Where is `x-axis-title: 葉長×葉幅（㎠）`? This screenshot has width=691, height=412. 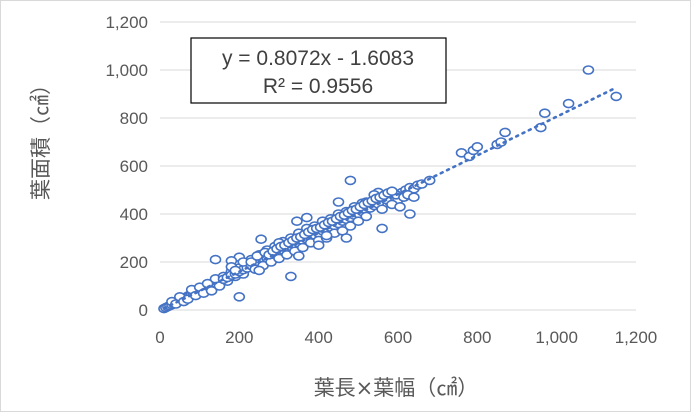
x-axis-title: 葉長×葉幅（㎠） is located at coordinates (396, 388).